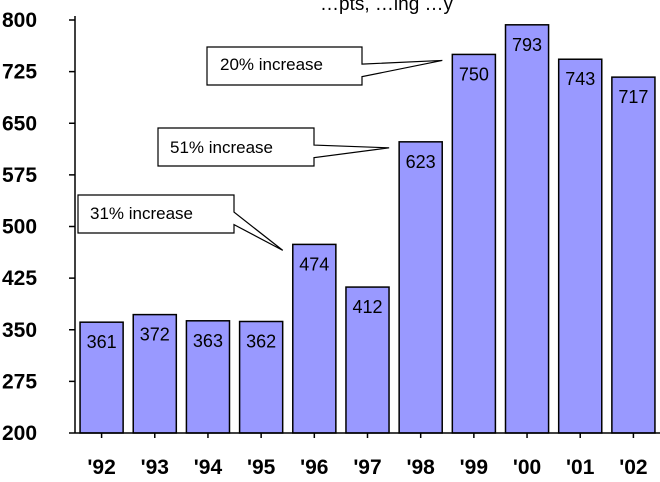 This screenshot has height=482, width=660. I want to click on data-label: 750, so click(474, 74).